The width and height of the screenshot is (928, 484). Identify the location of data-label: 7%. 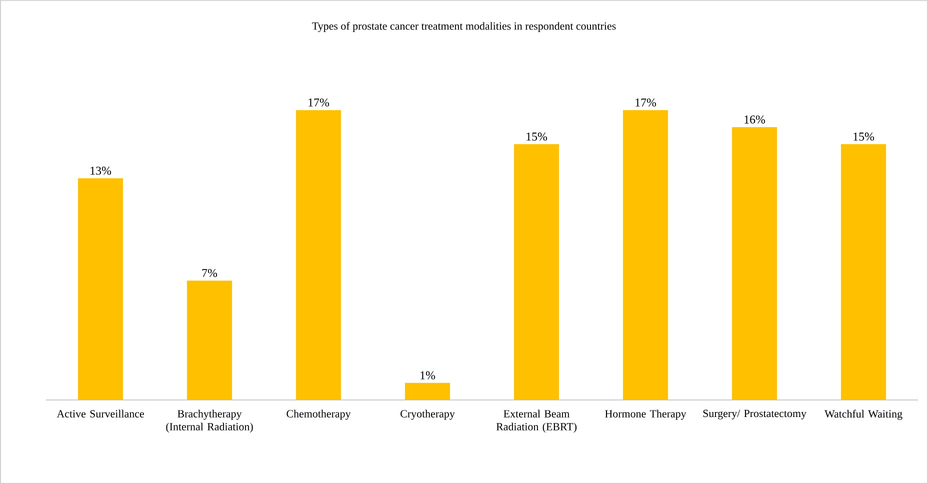
(210, 273).